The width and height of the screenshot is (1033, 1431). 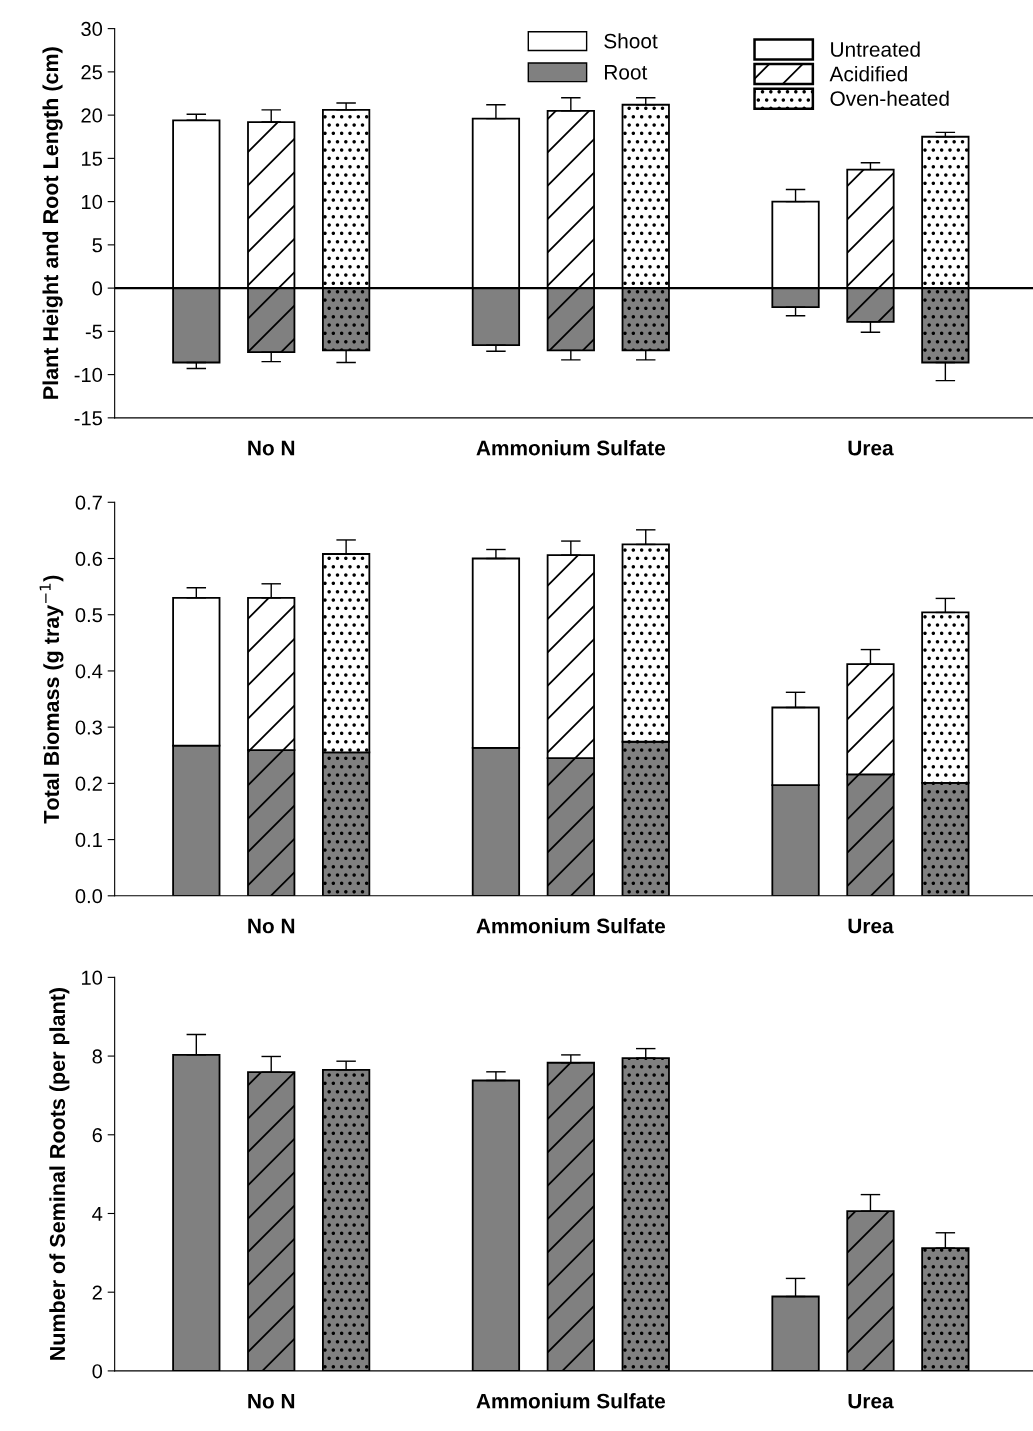 What do you see at coordinates (97, 245) in the screenshot?
I see `y-tick-label: 5` at bounding box center [97, 245].